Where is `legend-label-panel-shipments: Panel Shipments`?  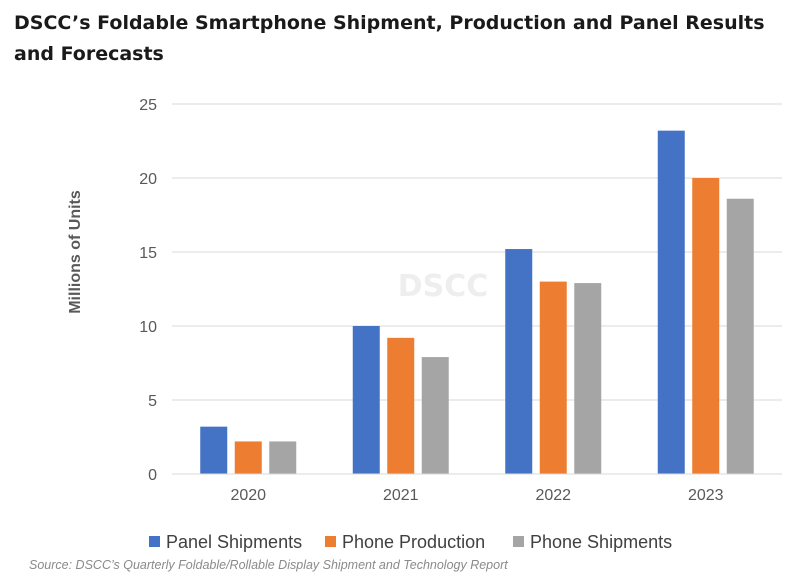 legend-label-panel-shipments: Panel Shipments is located at coordinates (234, 542).